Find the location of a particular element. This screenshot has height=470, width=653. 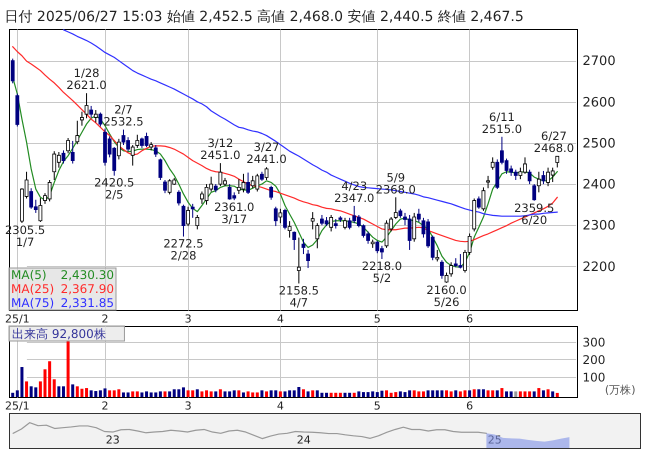

annotation: 2/7 2532.5 is located at coordinates (123, 115).